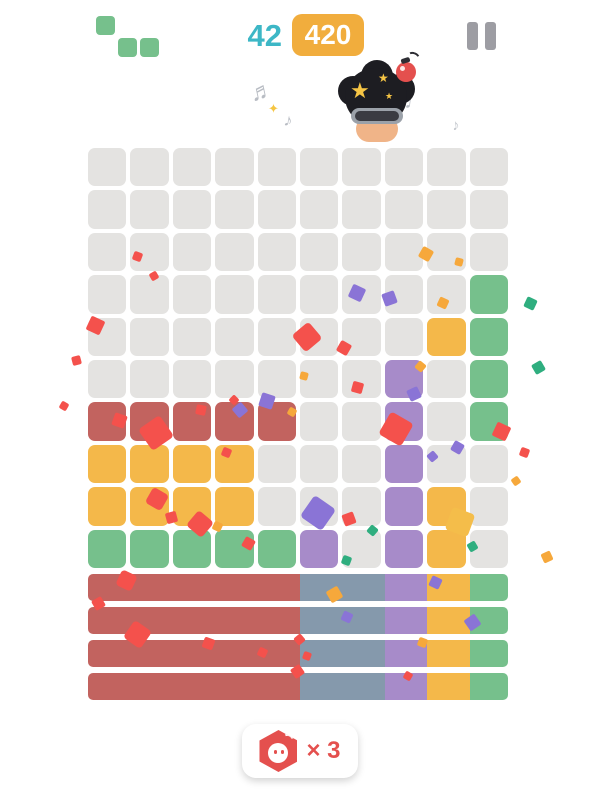  What do you see at coordinates (300, 751) in the screenshot?
I see `bomb-booster-button: × 3` at bounding box center [300, 751].